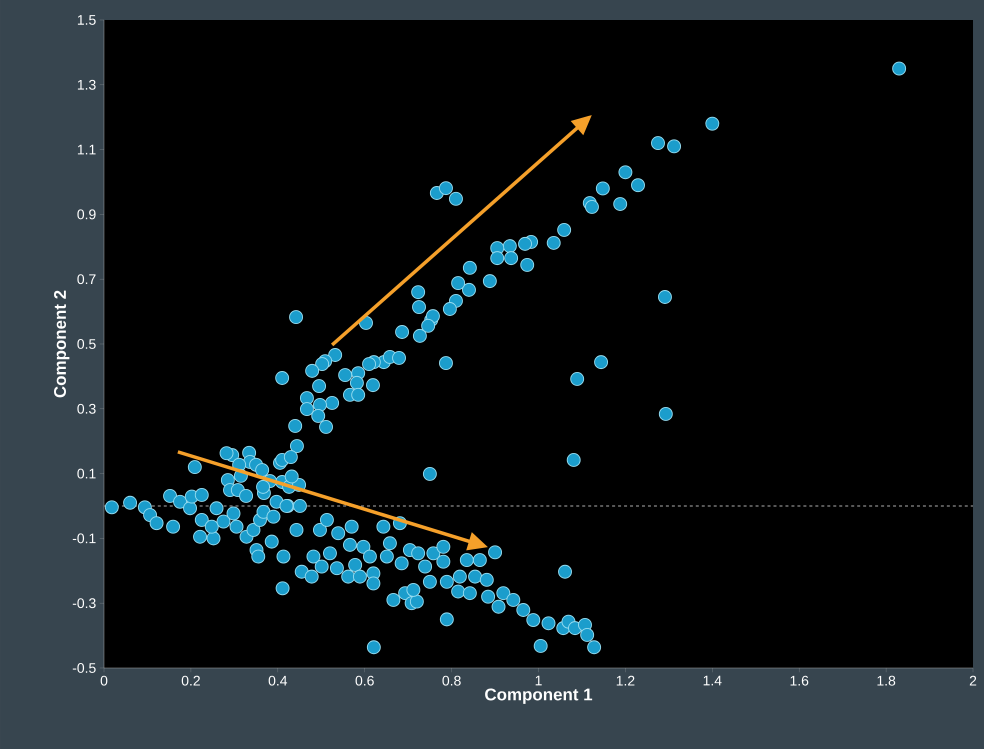 This screenshot has width=984, height=749. I want to click on y-tick-label: 0.3, so click(86, 409).